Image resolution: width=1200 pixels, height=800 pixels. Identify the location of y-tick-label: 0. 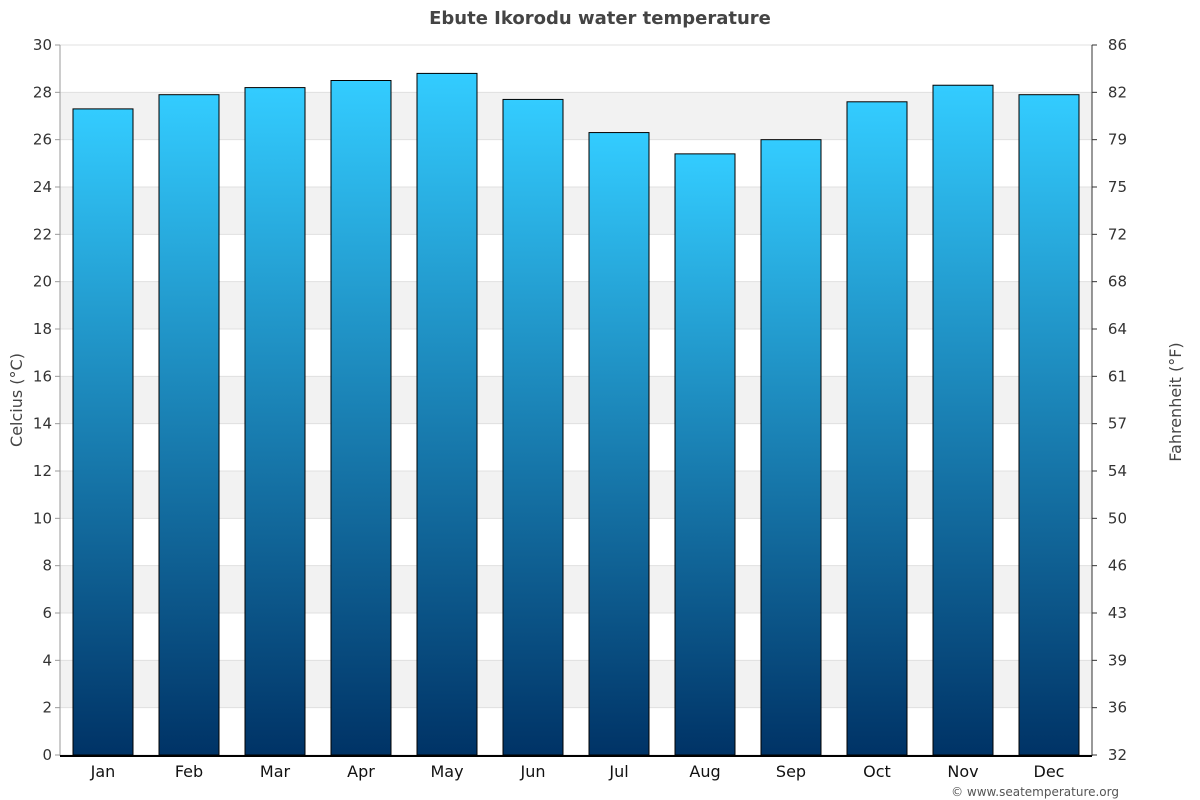
(47, 755).